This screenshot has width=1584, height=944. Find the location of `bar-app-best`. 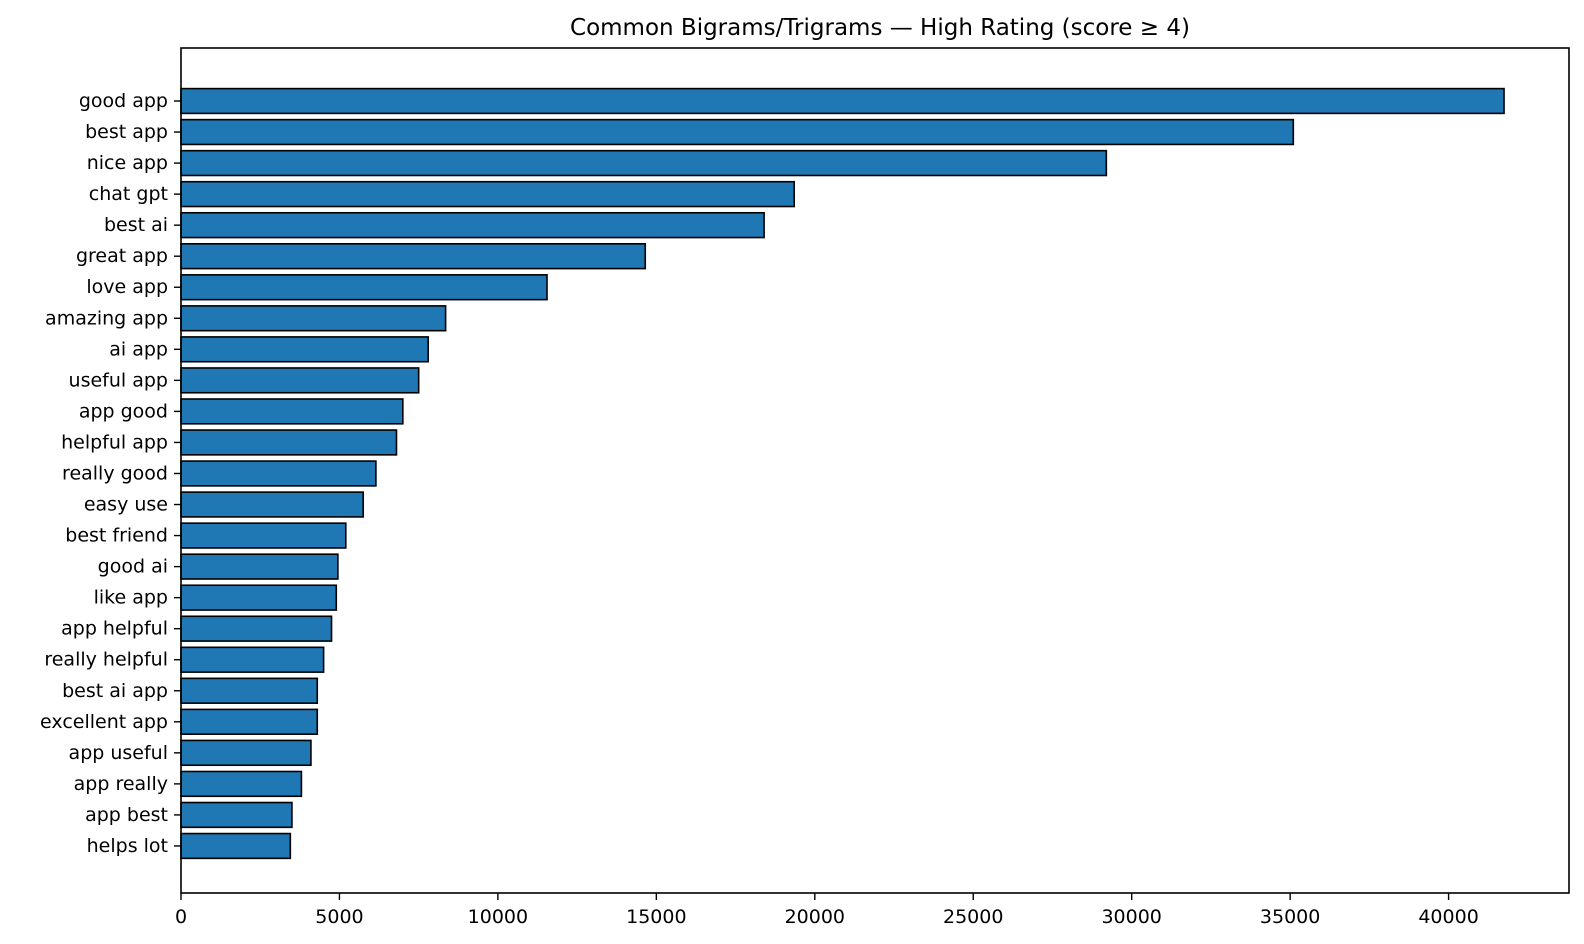

bar-app-best is located at coordinates (236, 815).